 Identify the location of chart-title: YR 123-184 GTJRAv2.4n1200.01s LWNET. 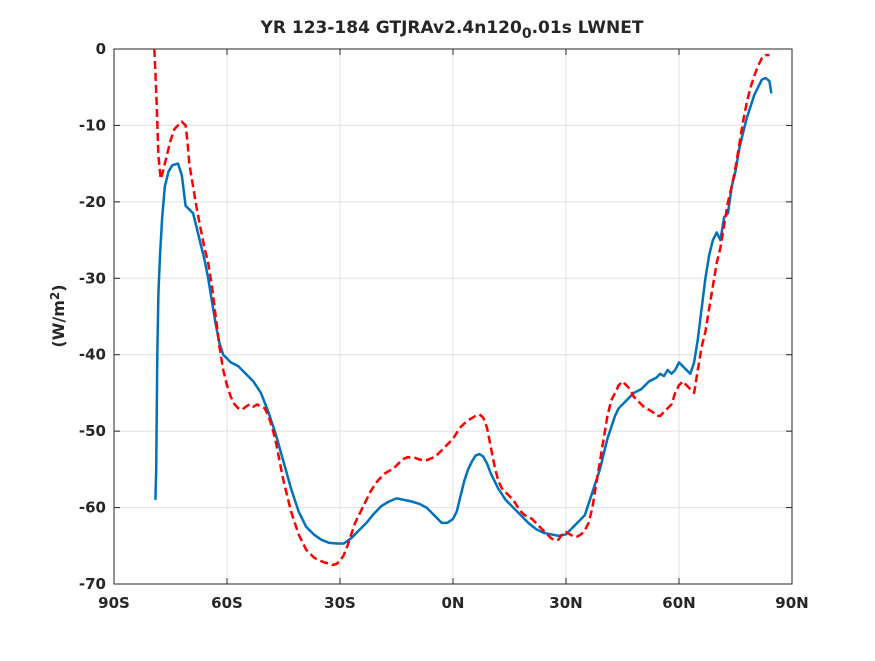
(452, 30).